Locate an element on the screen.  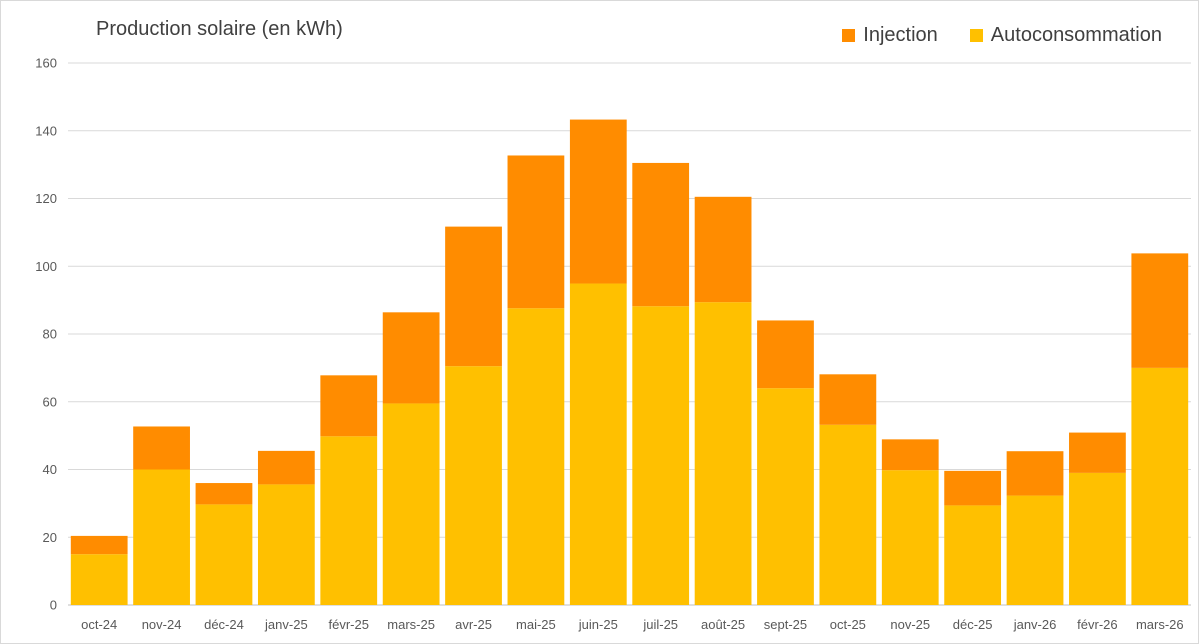
x-tick-label: nov-24 is located at coordinates (162, 624).